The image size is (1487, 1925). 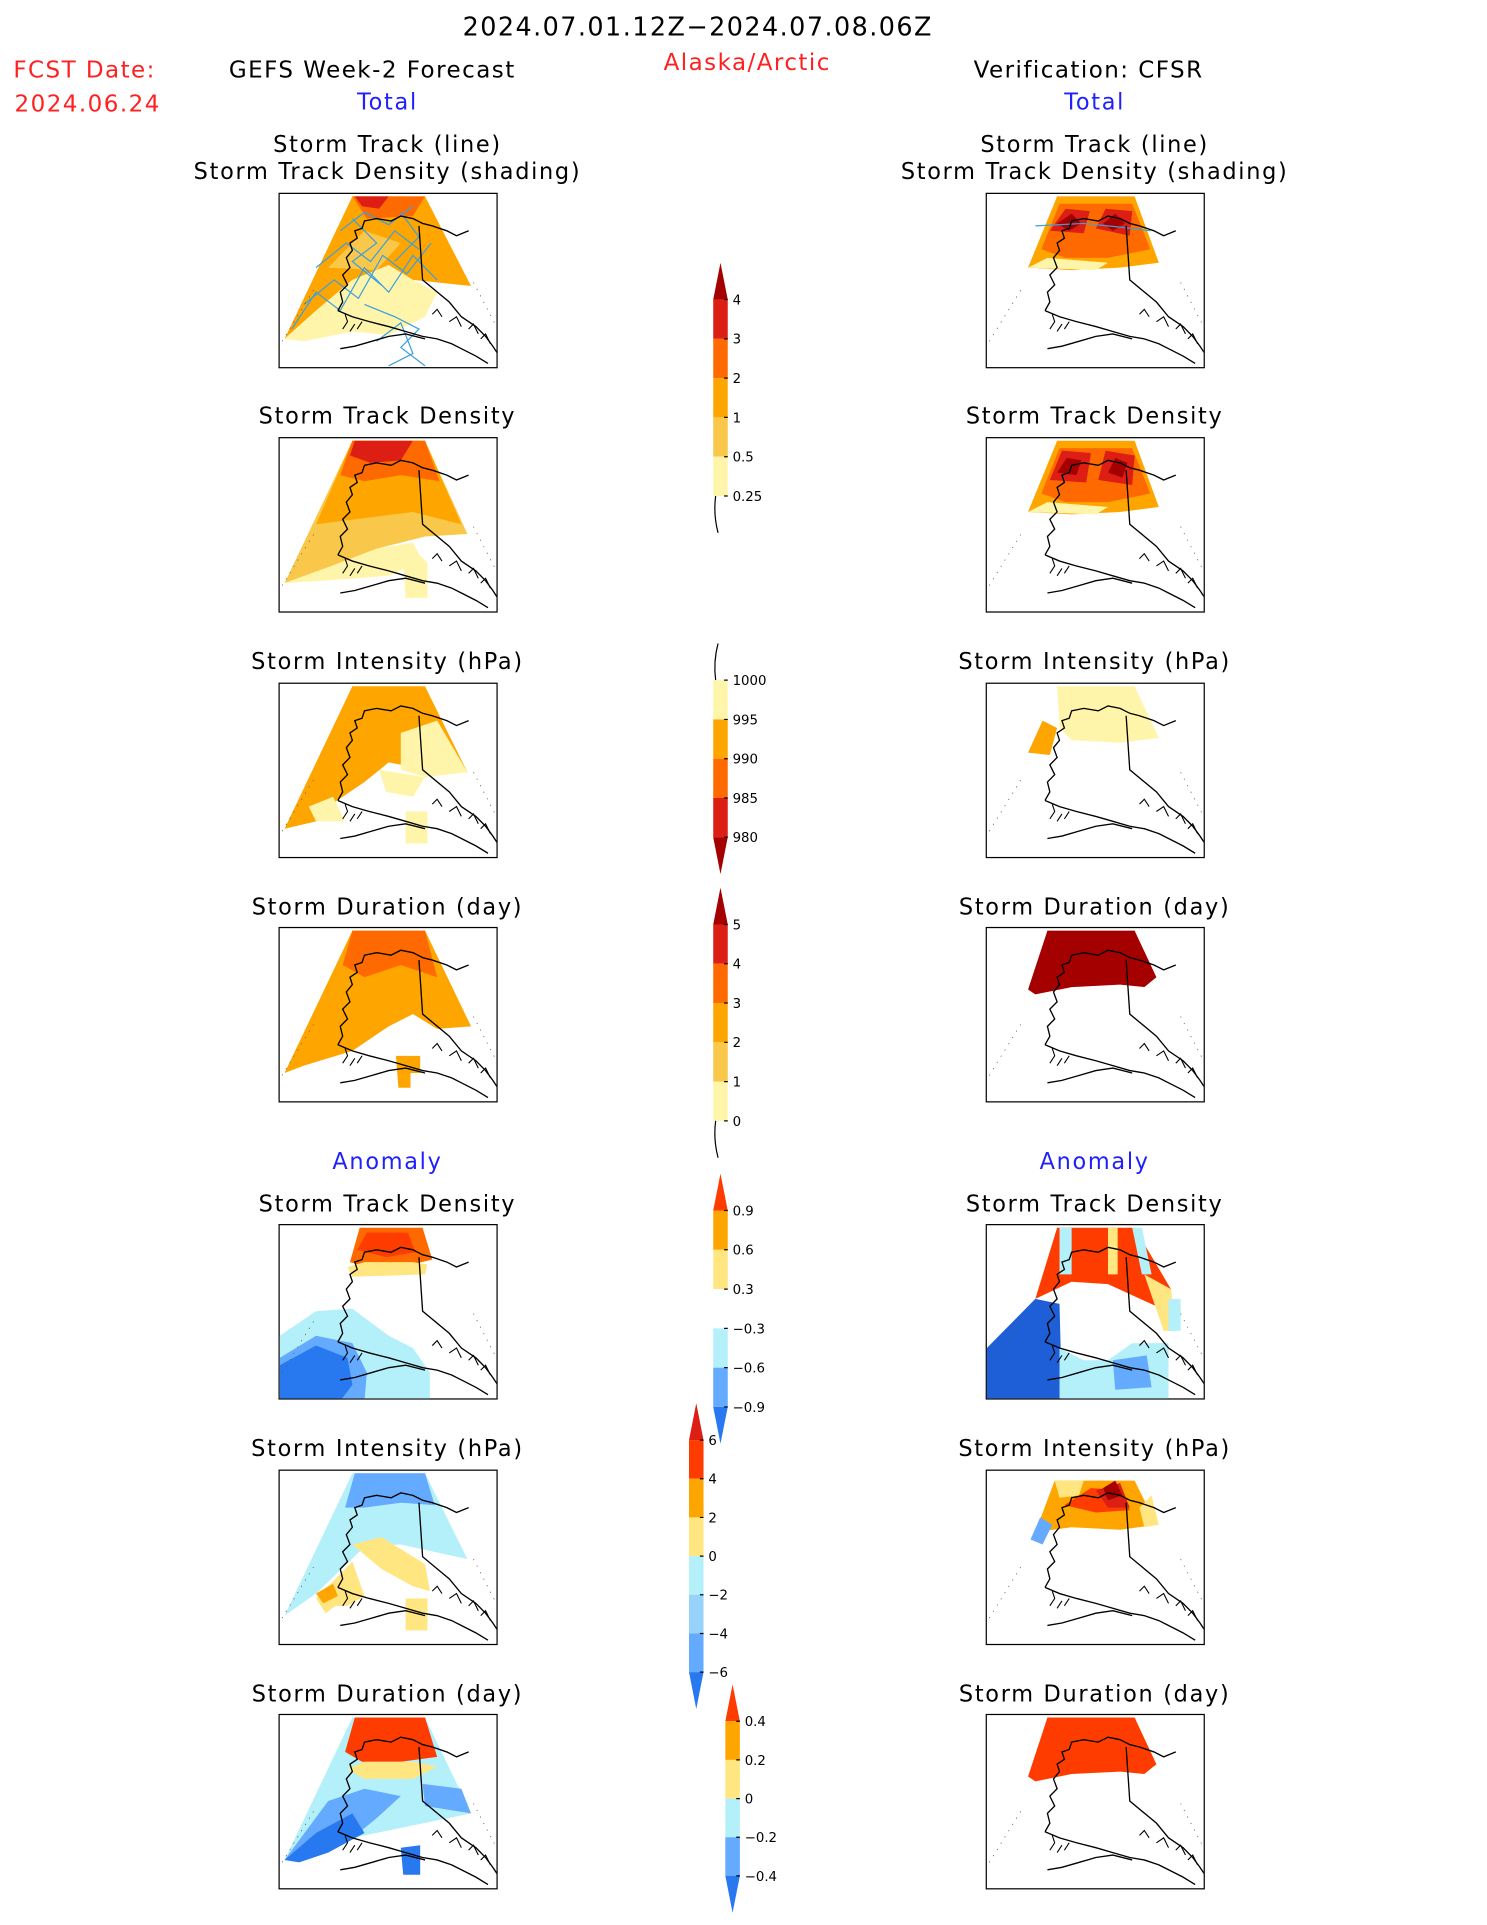 What do you see at coordinates (1093, 227) in the screenshot?
I see `storm-track-line` at bounding box center [1093, 227].